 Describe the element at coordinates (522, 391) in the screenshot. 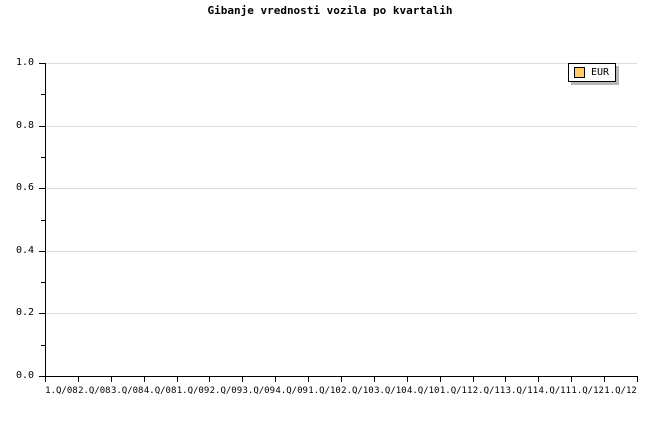

I see `x-axis-label: 3.Q/11` at that location.